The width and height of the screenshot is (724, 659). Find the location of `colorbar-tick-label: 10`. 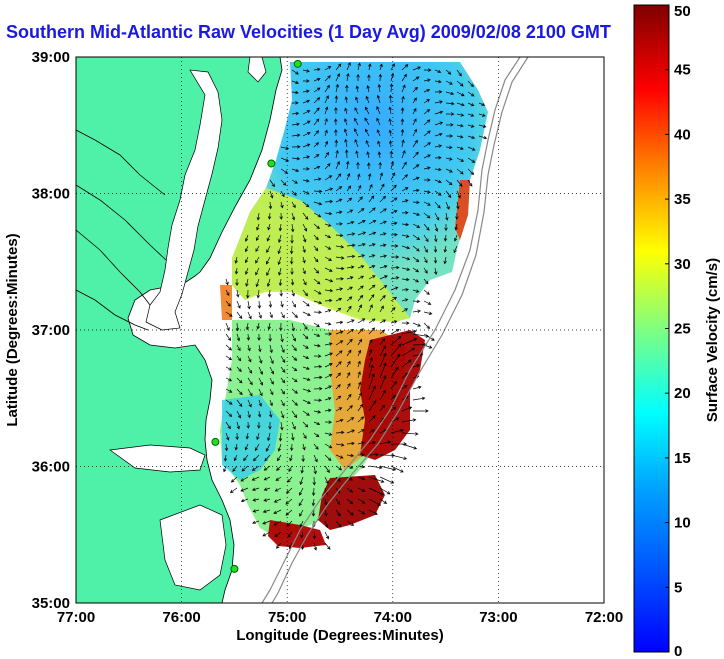

colorbar-tick-label: 10 is located at coordinates (682, 523).